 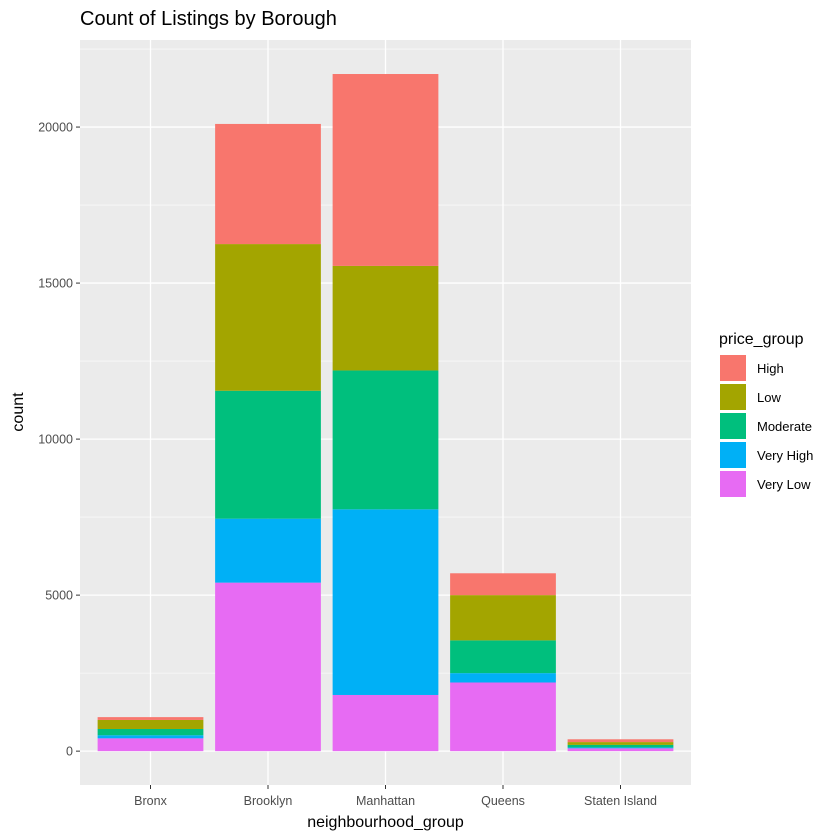 I want to click on legend-label: Moderate, so click(x=784, y=426).